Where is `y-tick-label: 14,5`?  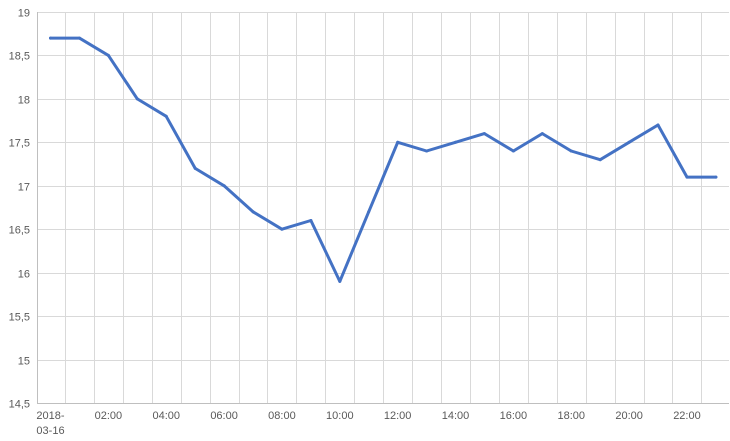
y-tick-label: 14,5 is located at coordinates (19, 405).